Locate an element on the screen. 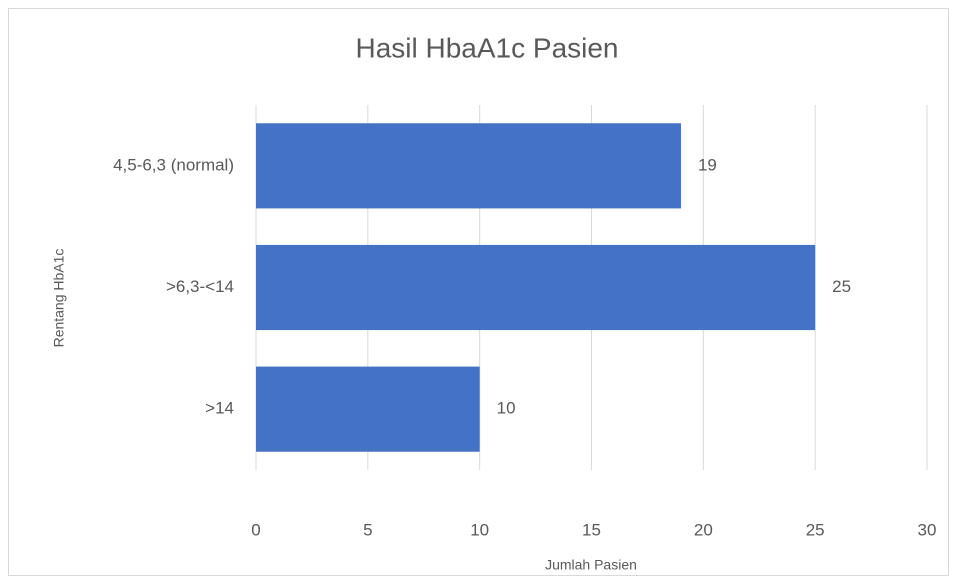  x-tick-label: 5 is located at coordinates (367, 529).